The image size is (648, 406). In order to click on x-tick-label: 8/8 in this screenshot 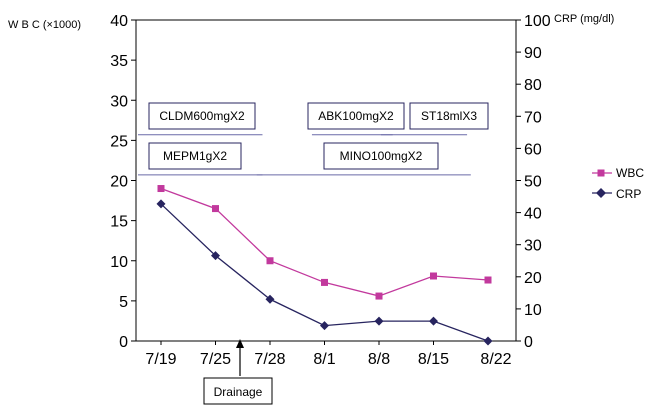, I will do `click(379, 359)`.